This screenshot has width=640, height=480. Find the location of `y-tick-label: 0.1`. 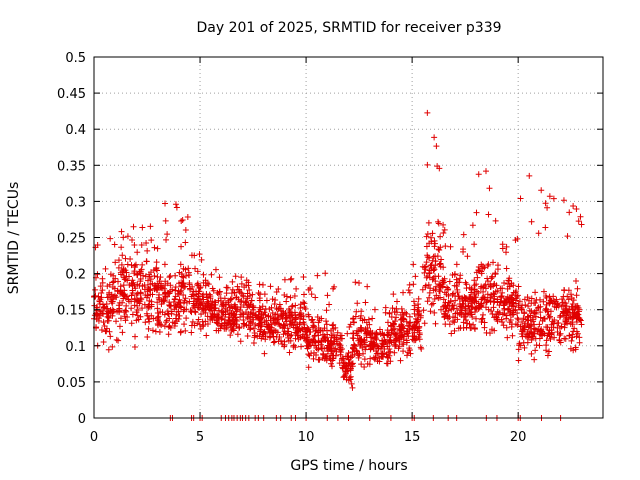

y-tick-label: 0.1 is located at coordinates (75, 347).